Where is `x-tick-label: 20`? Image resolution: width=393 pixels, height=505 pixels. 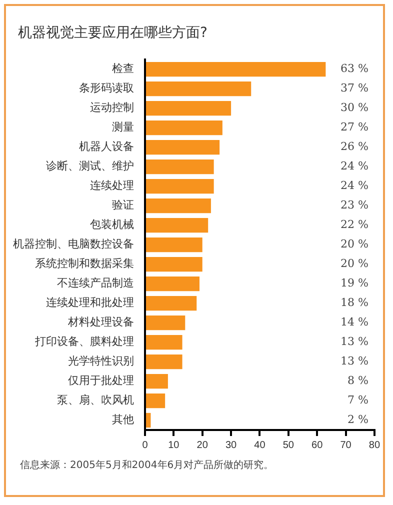
x-tick-label: 20 is located at coordinates (202, 445).